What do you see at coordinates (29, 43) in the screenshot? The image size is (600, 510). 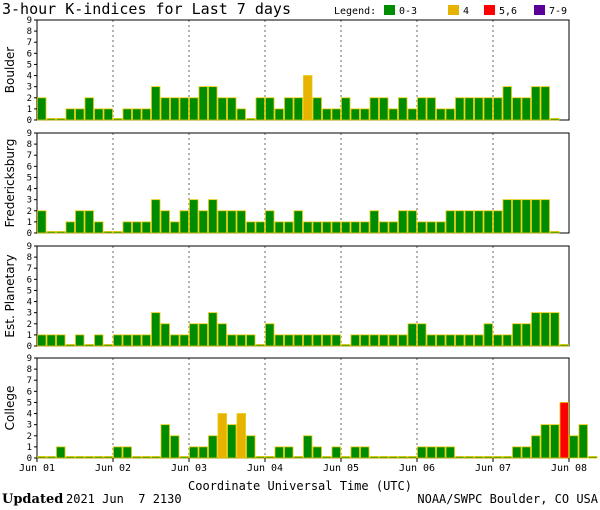 I see `y-tick-label: 7` at bounding box center [29, 43].